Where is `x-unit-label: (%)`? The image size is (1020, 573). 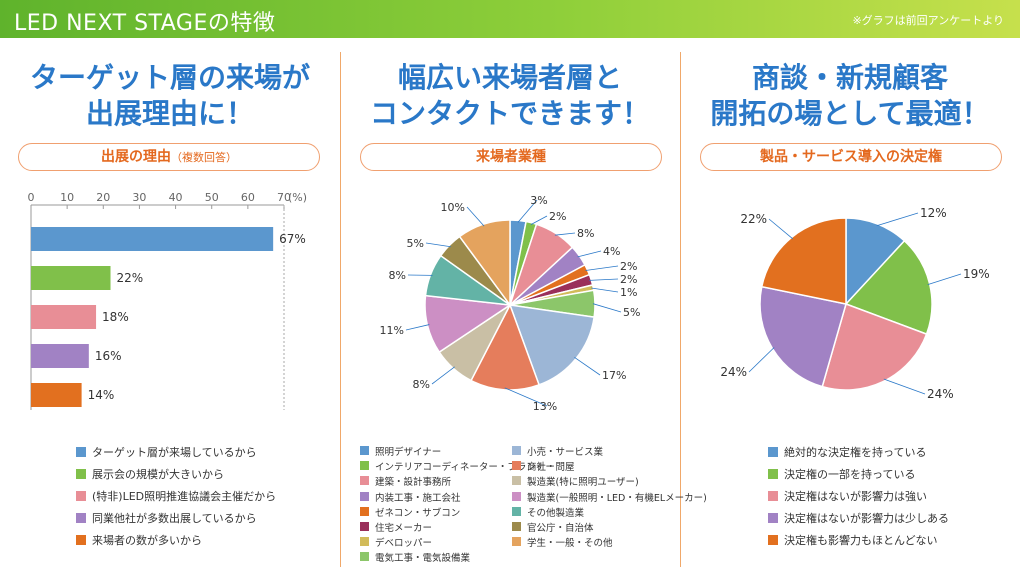
x-unit-label: (%) is located at coordinates (297, 197).